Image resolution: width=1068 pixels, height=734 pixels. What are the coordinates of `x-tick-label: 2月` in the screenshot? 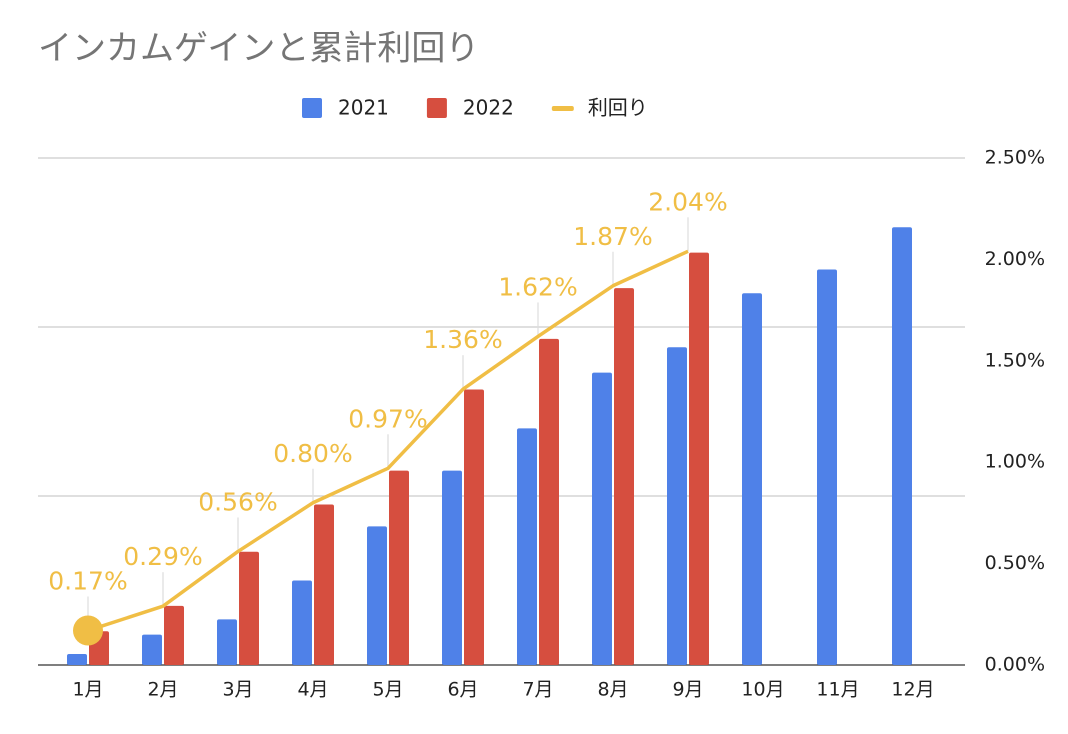 It's located at (162, 690).